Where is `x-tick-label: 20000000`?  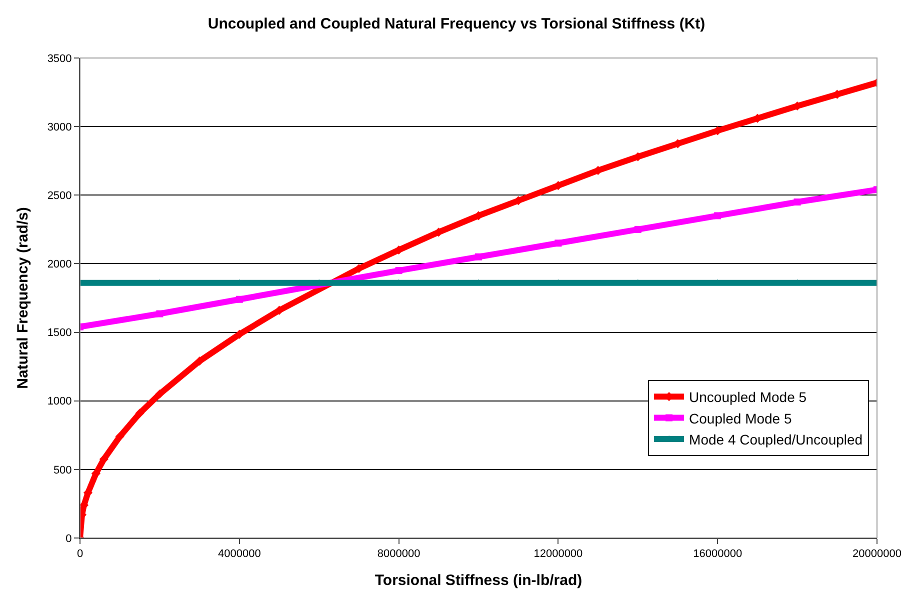
x-tick-label: 20000000 is located at coordinates (877, 554).